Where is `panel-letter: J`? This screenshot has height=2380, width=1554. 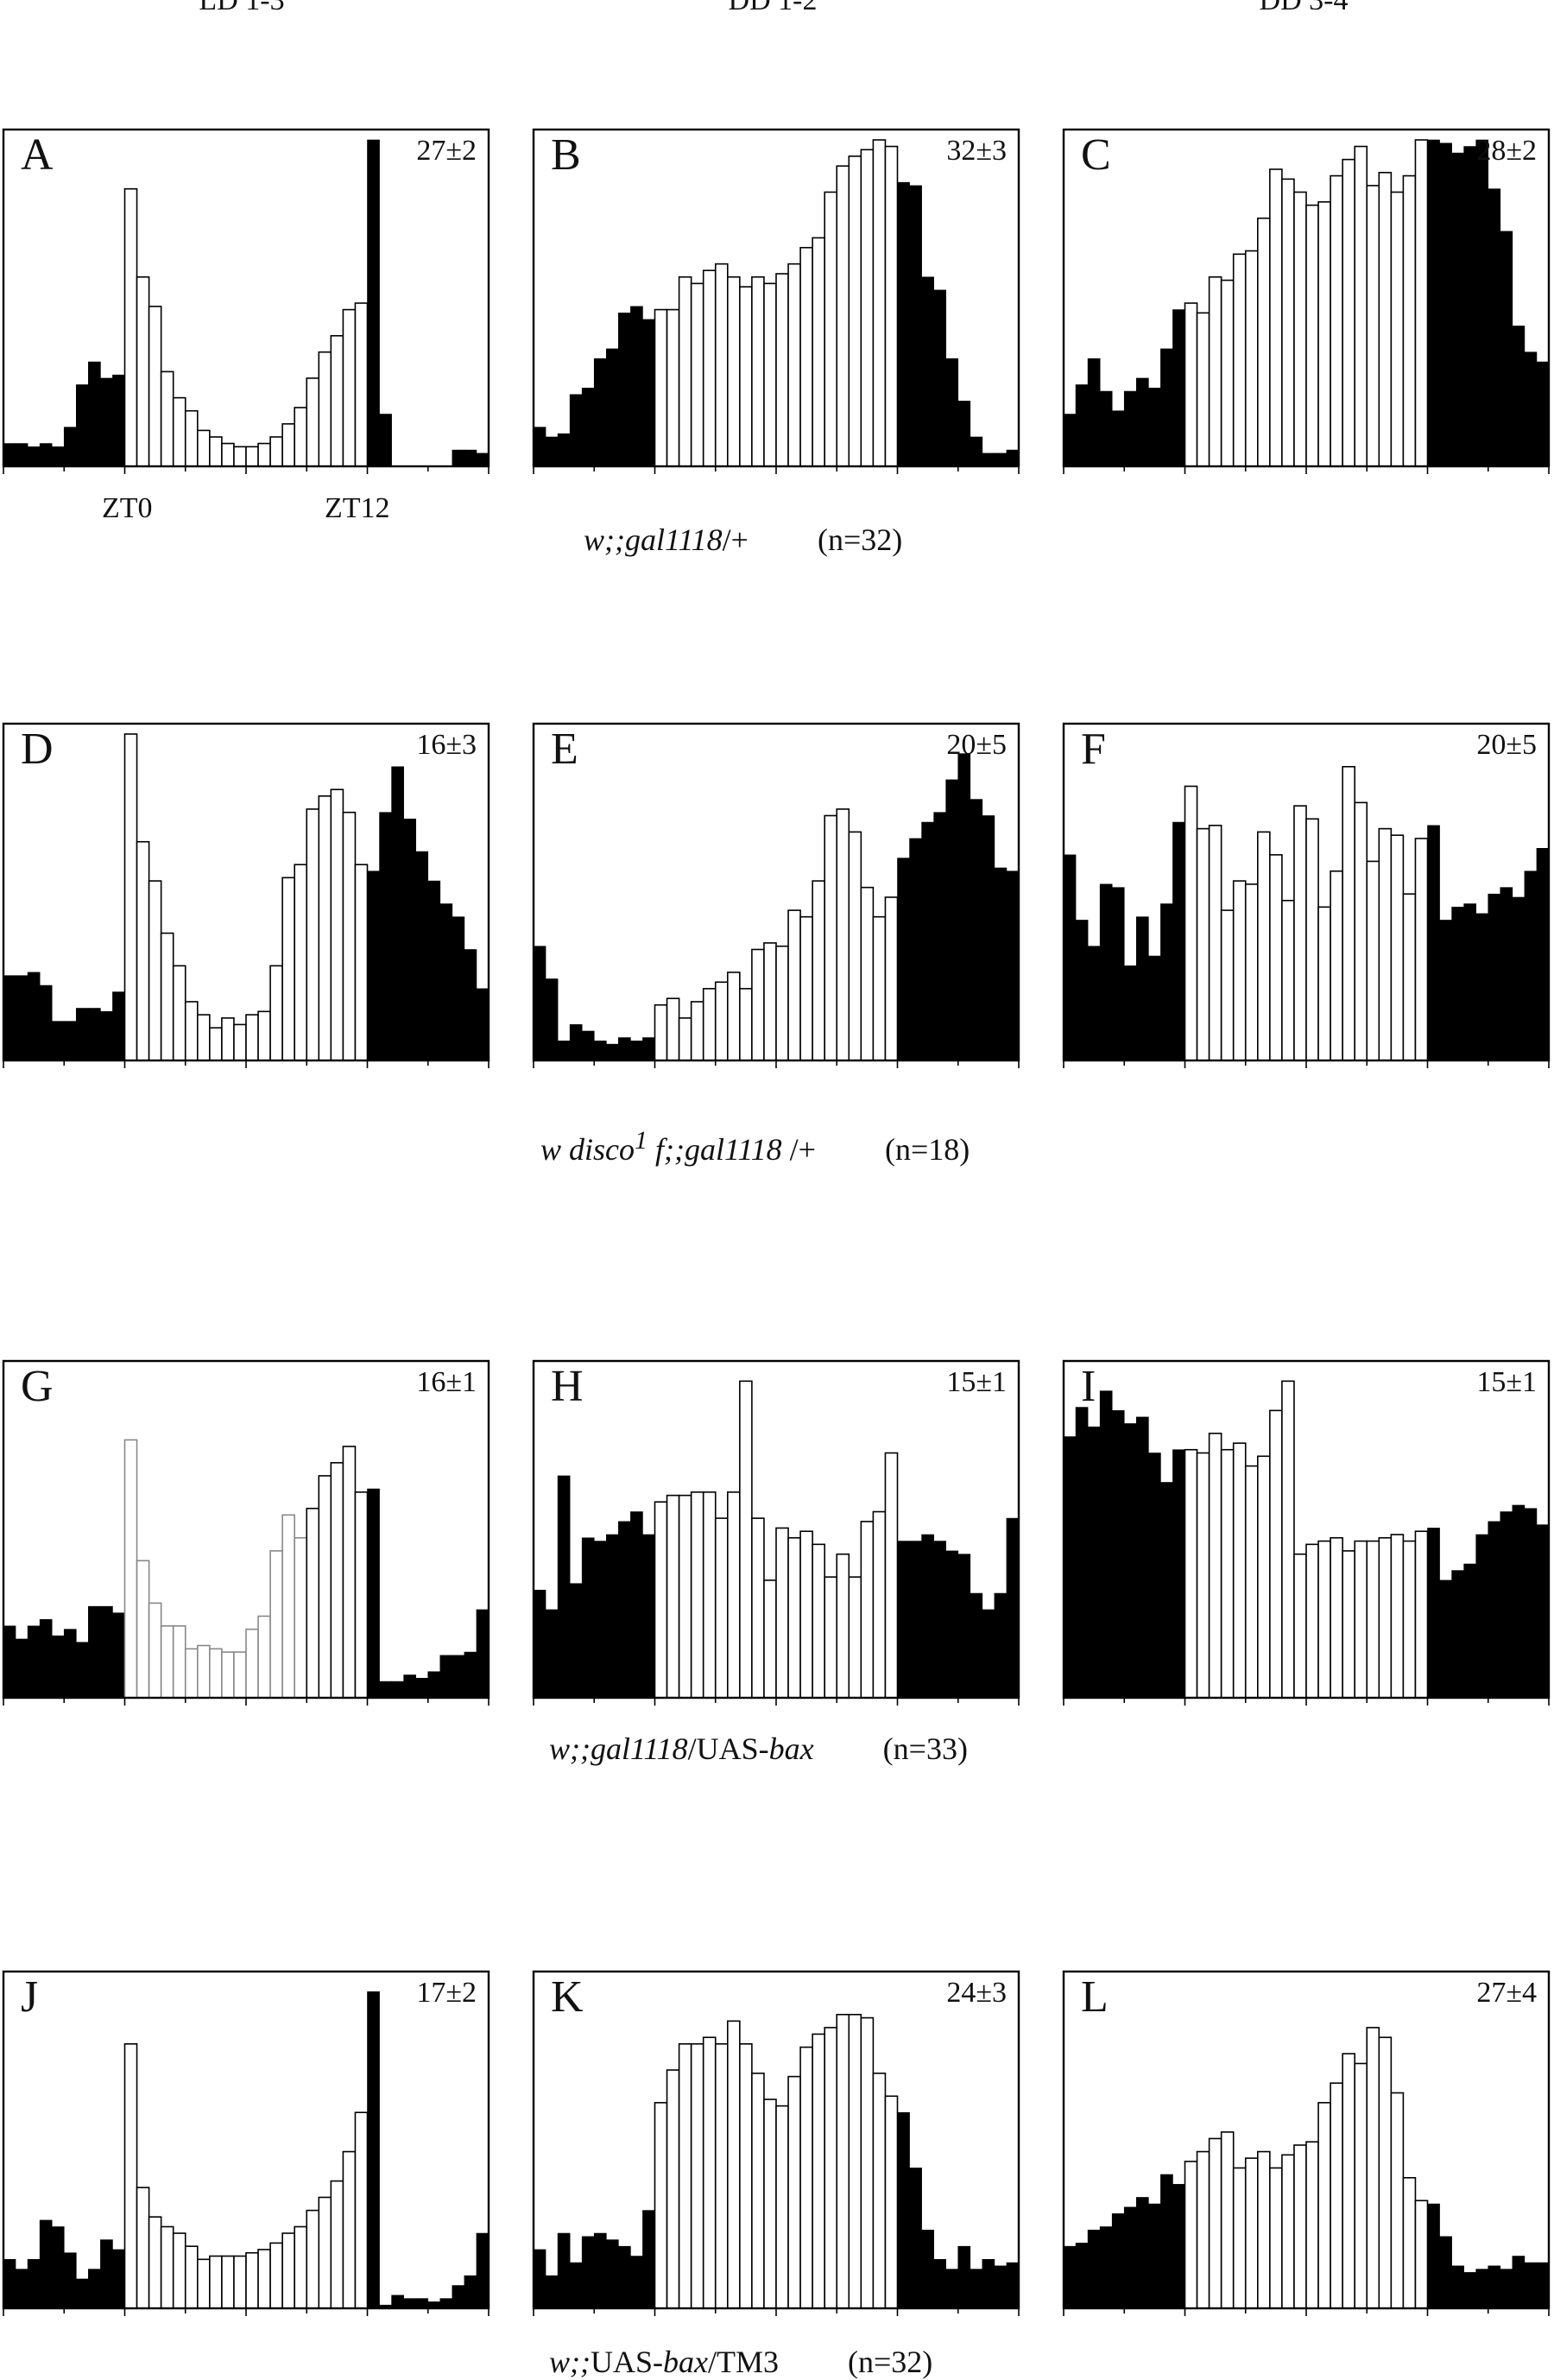
panel-letter: J is located at coordinates (30, 1997).